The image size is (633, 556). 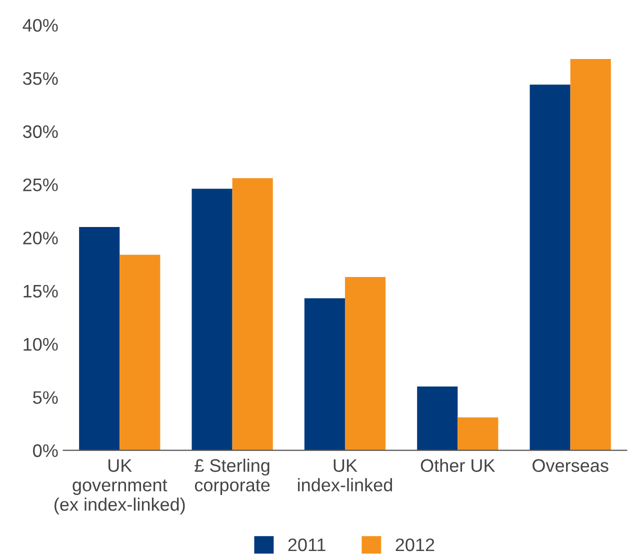 What do you see at coordinates (458, 465) in the screenshot?
I see `x-tick-label: Other UK` at bounding box center [458, 465].